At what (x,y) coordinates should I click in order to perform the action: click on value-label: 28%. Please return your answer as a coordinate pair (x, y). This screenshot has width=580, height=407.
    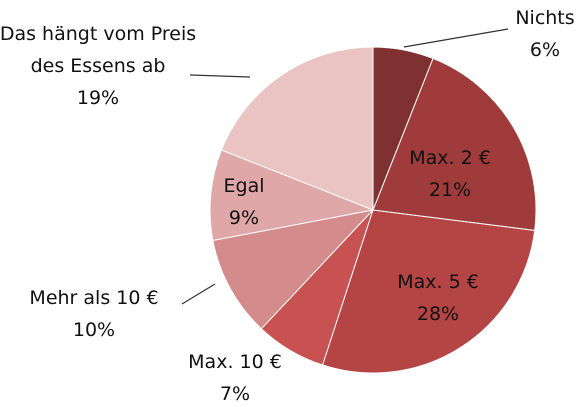
    Looking at the image, I should click on (438, 314).